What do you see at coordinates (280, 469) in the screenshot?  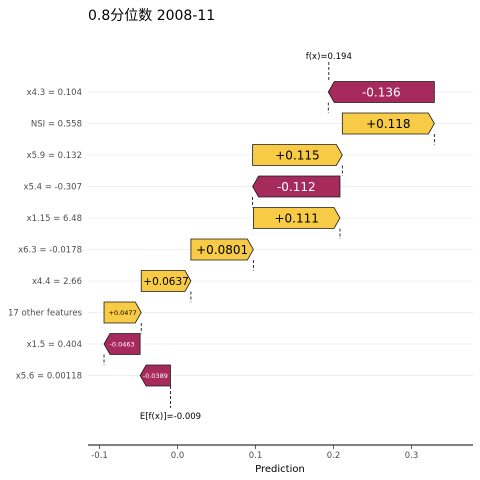 I see `x-axis-label: Prediction` at bounding box center [280, 469].